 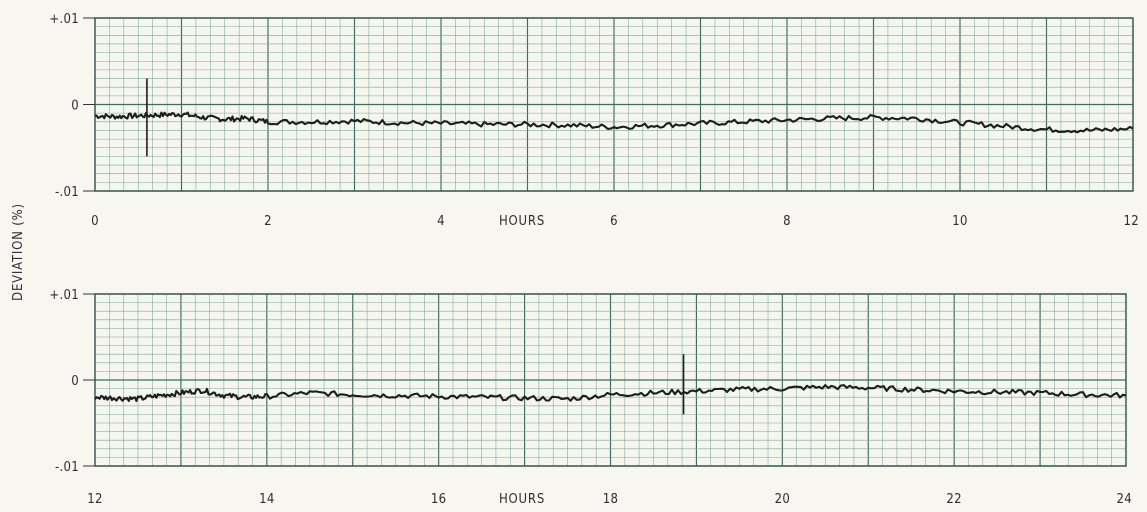 I want to click on x-tick-label: 10, so click(x=959, y=221).